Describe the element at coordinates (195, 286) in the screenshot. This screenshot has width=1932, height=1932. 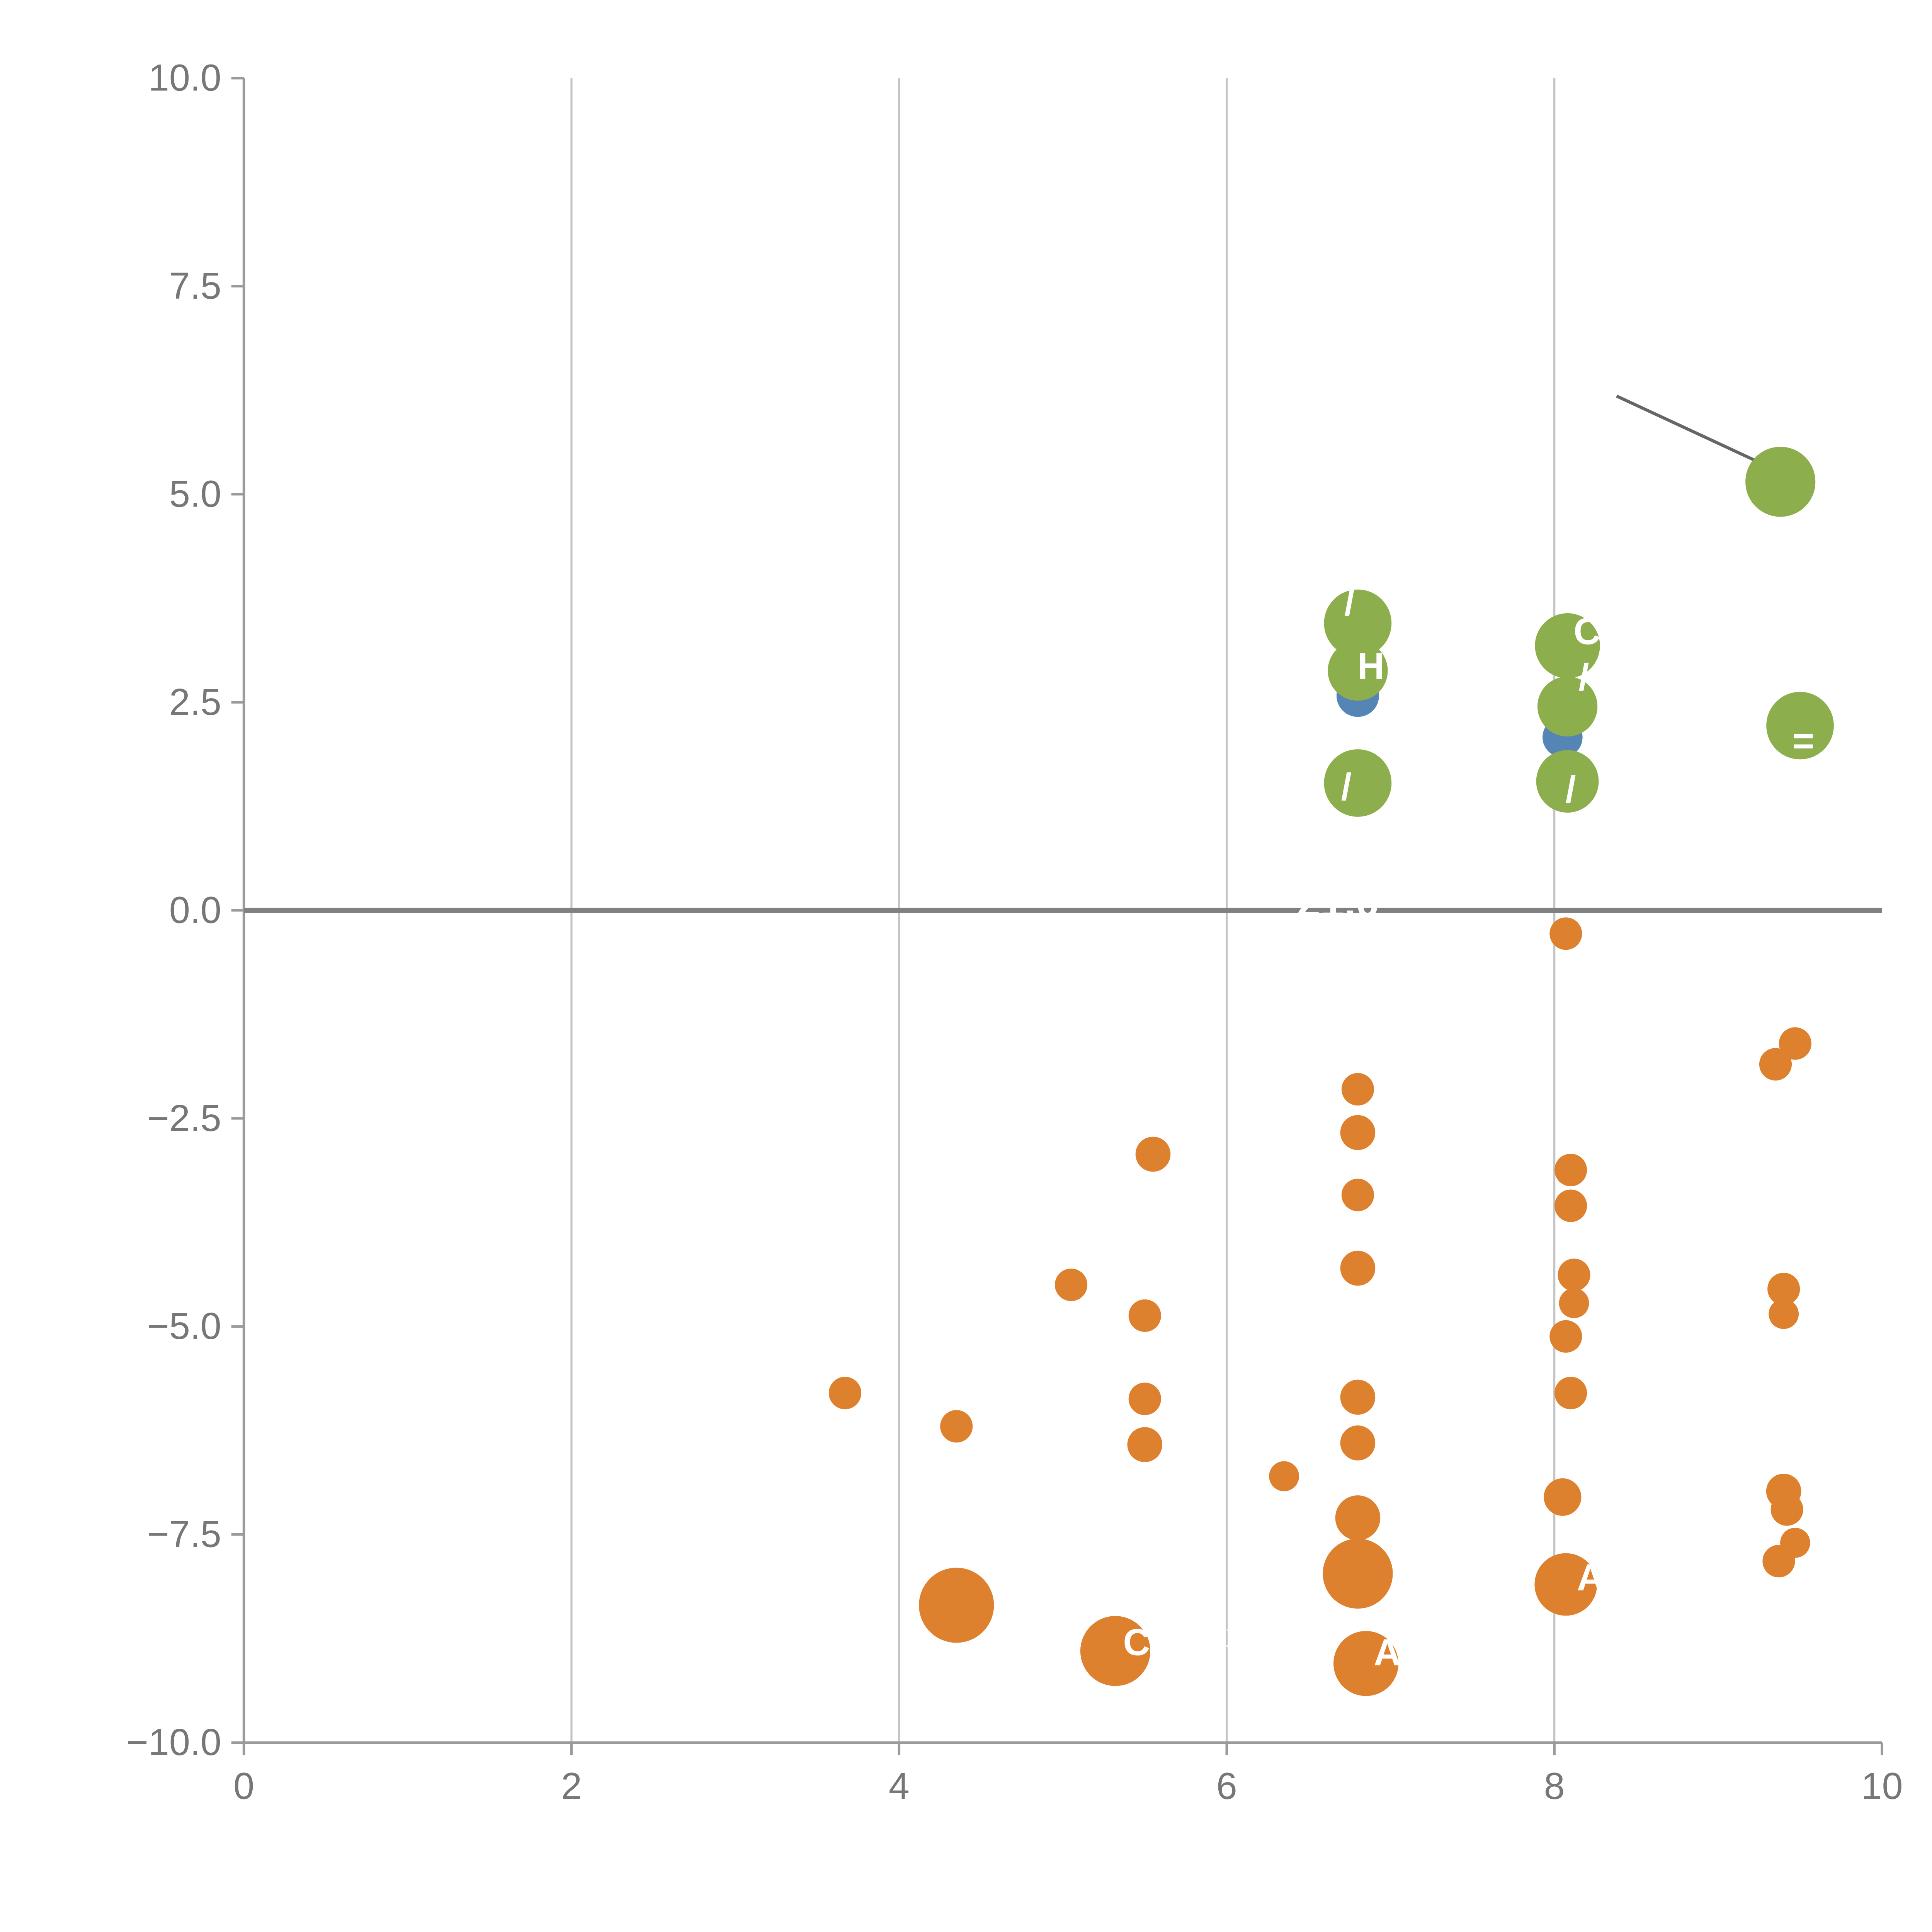
I see `y-tick-label: 7.5` at that location.